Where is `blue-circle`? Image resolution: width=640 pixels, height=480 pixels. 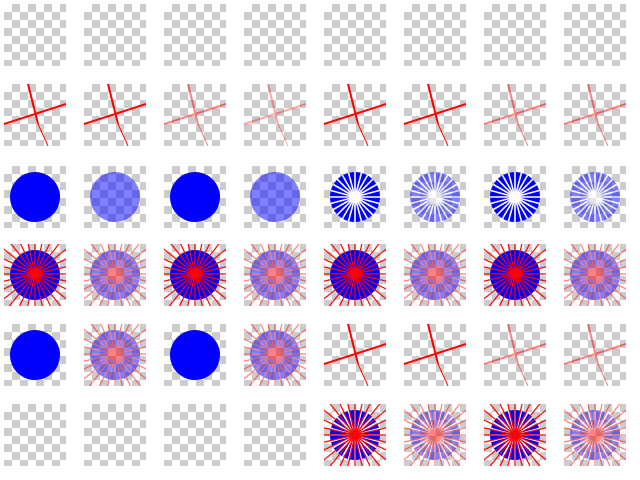
blue-circle is located at coordinates (115, 197).